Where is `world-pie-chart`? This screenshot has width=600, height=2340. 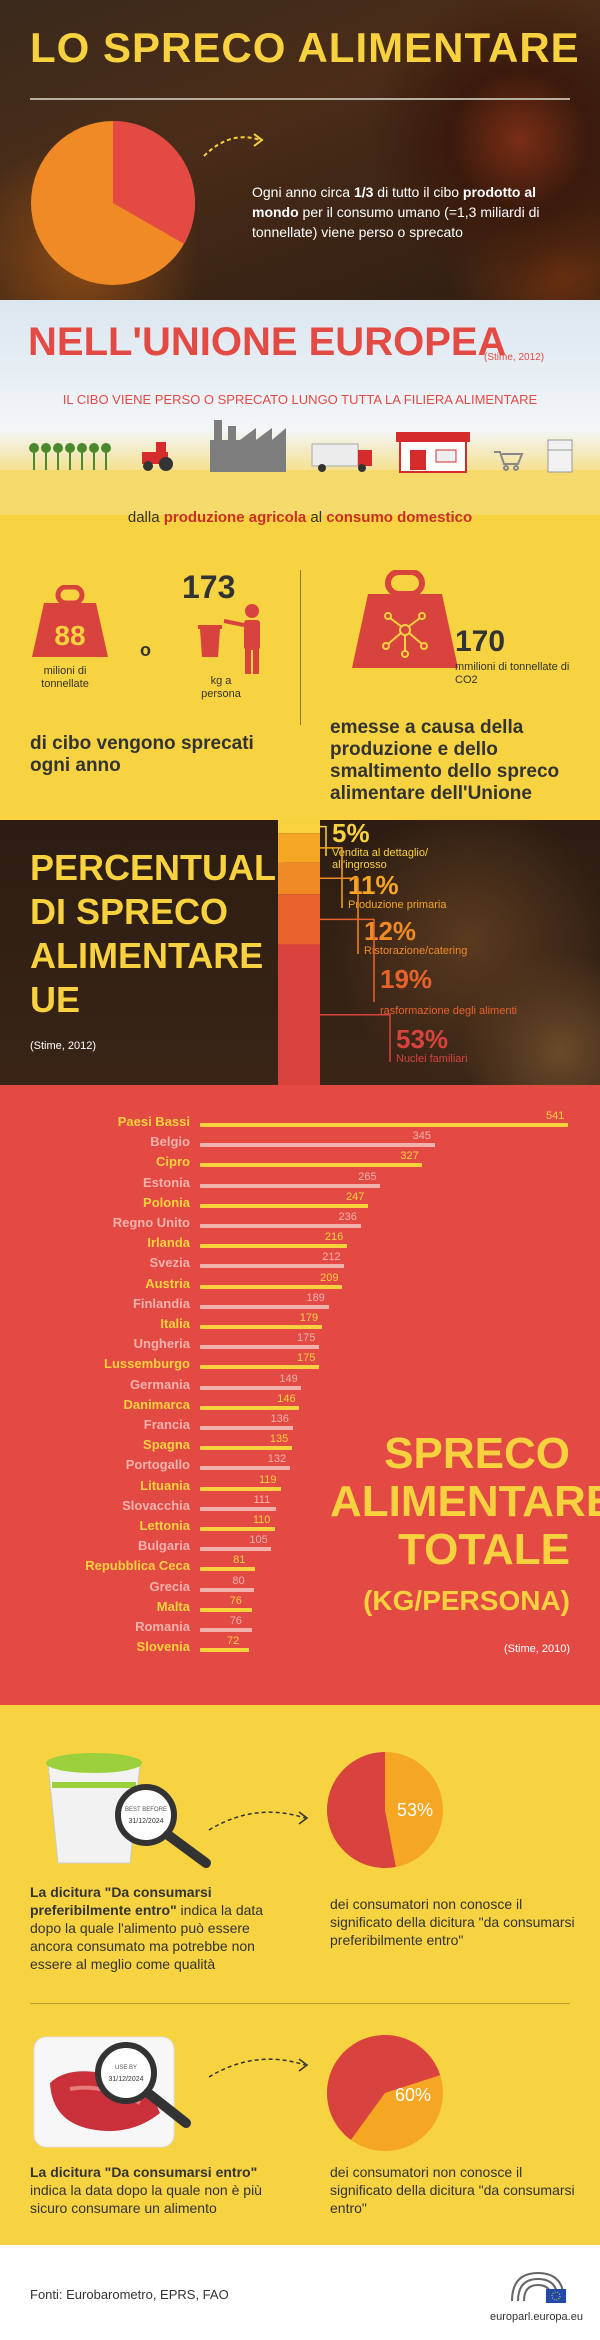 world-pie-chart is located at coordinates (113, 203).